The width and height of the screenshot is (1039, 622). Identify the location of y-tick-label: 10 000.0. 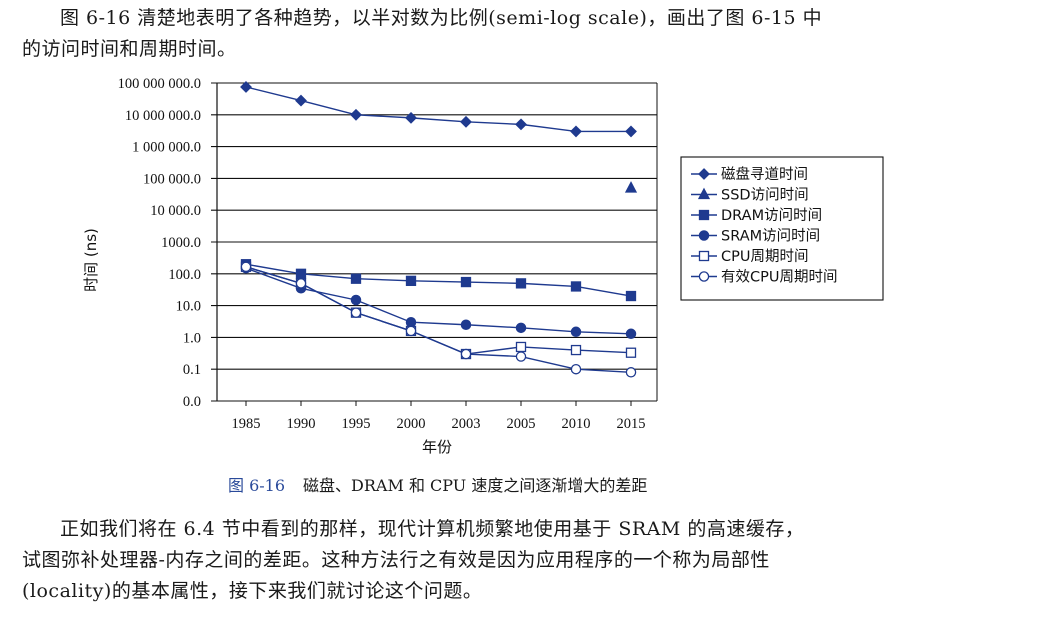
(175, 211).